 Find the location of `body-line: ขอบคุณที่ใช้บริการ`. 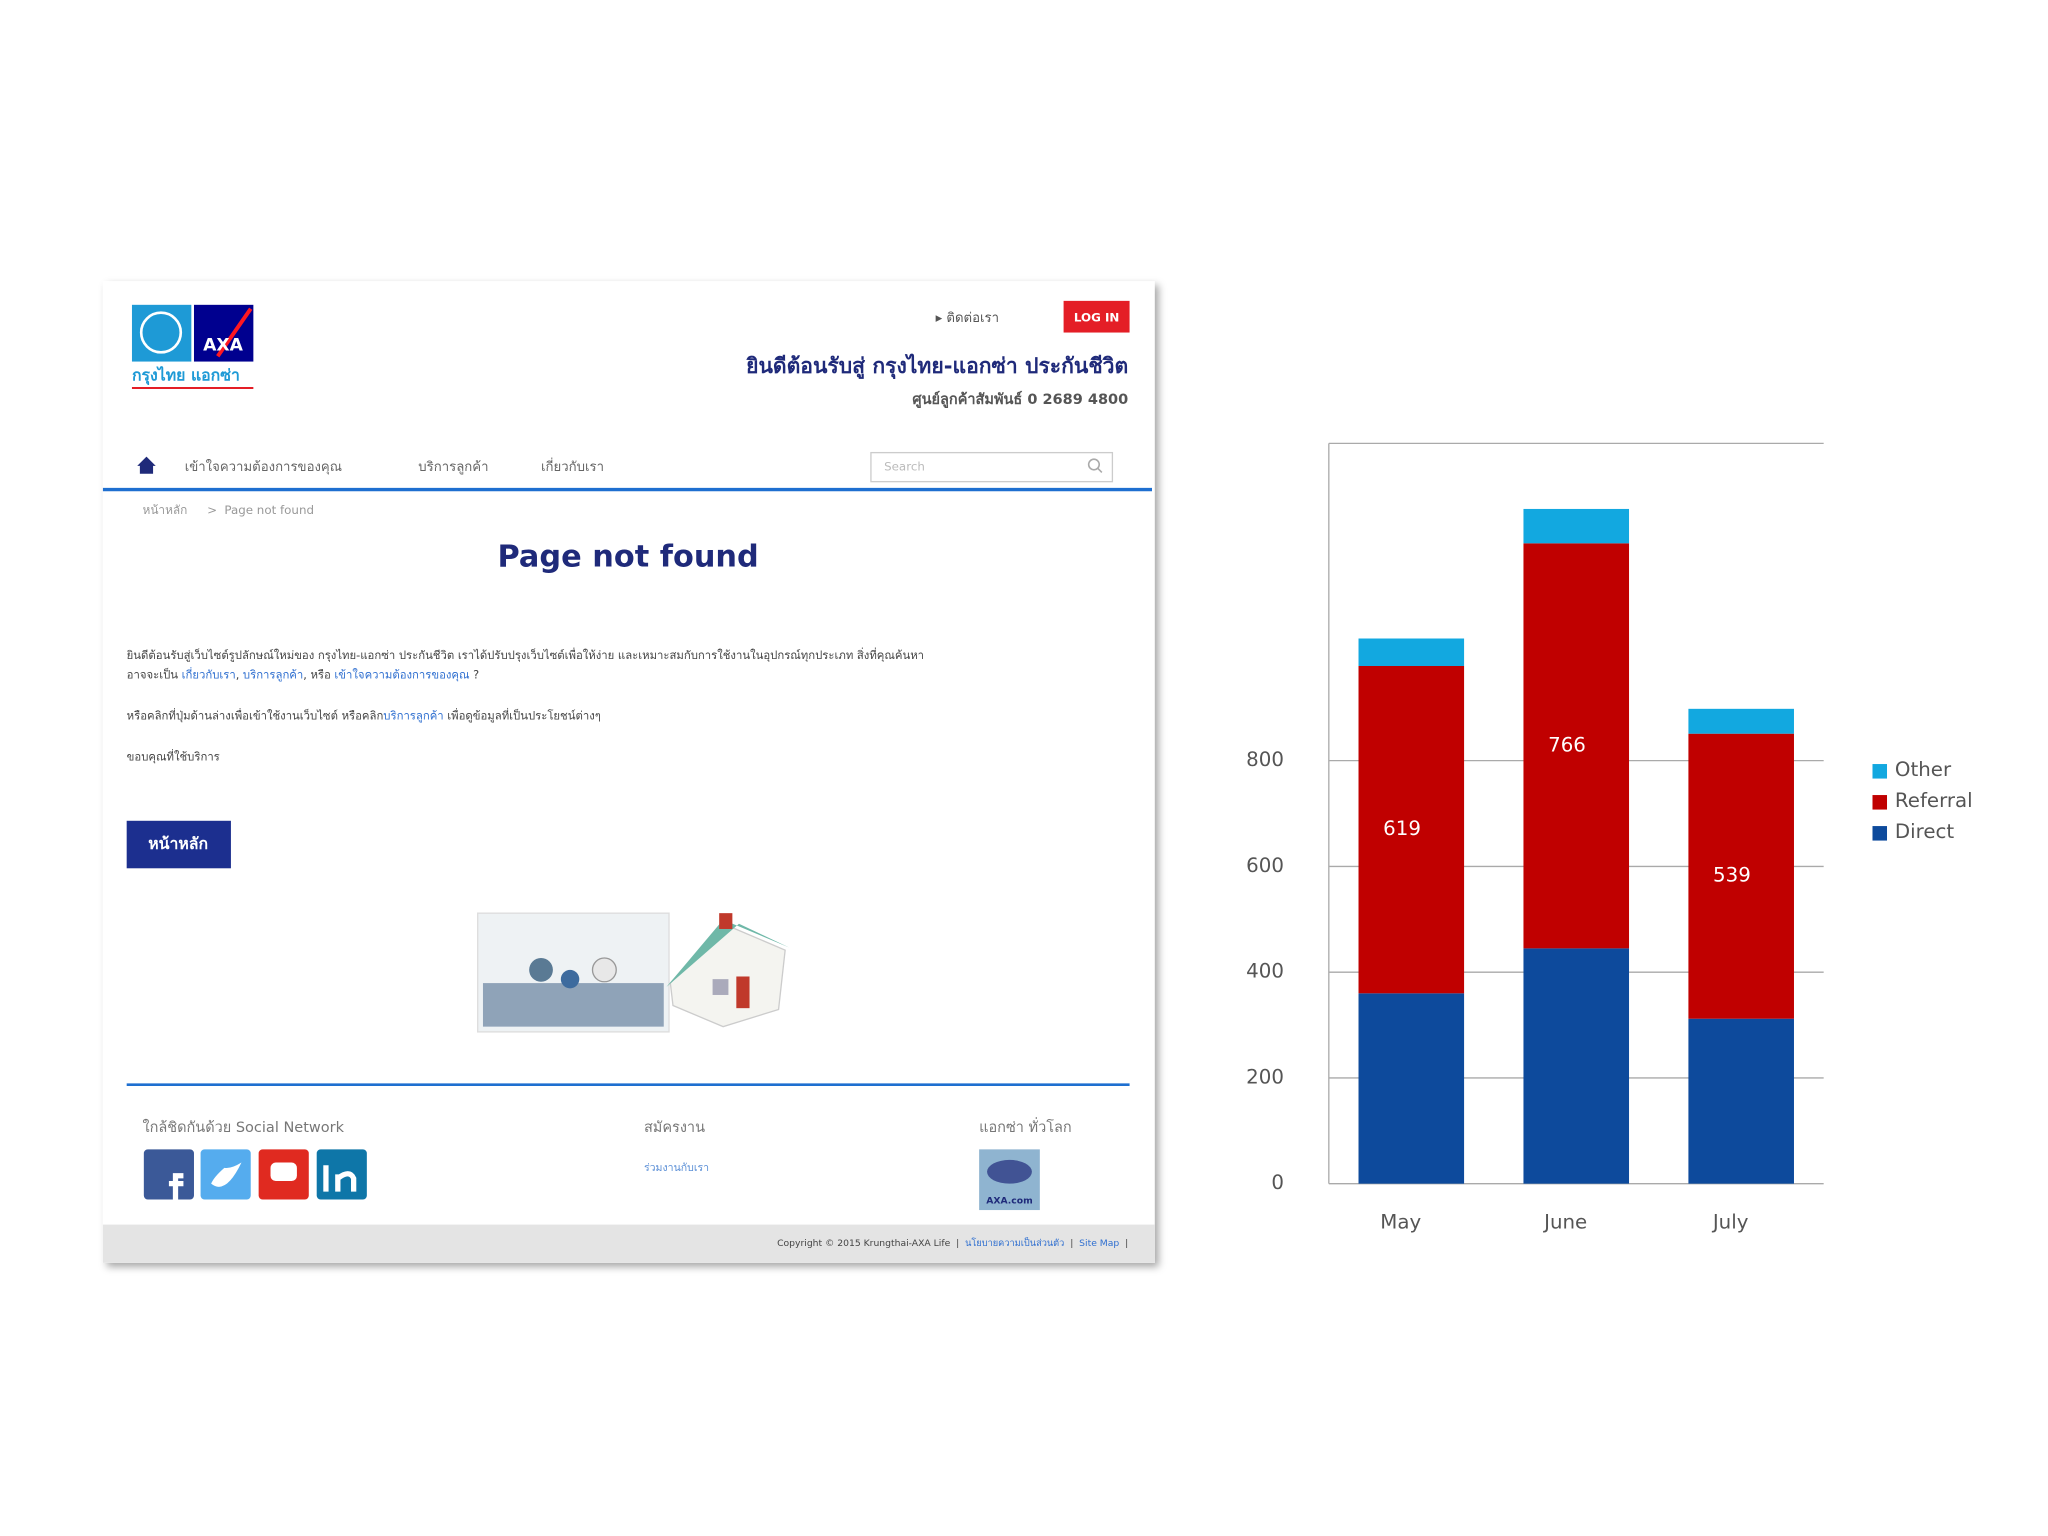

body-line: ขอบคุณที่ใช้บริการ is located at coordinates (173, 755).